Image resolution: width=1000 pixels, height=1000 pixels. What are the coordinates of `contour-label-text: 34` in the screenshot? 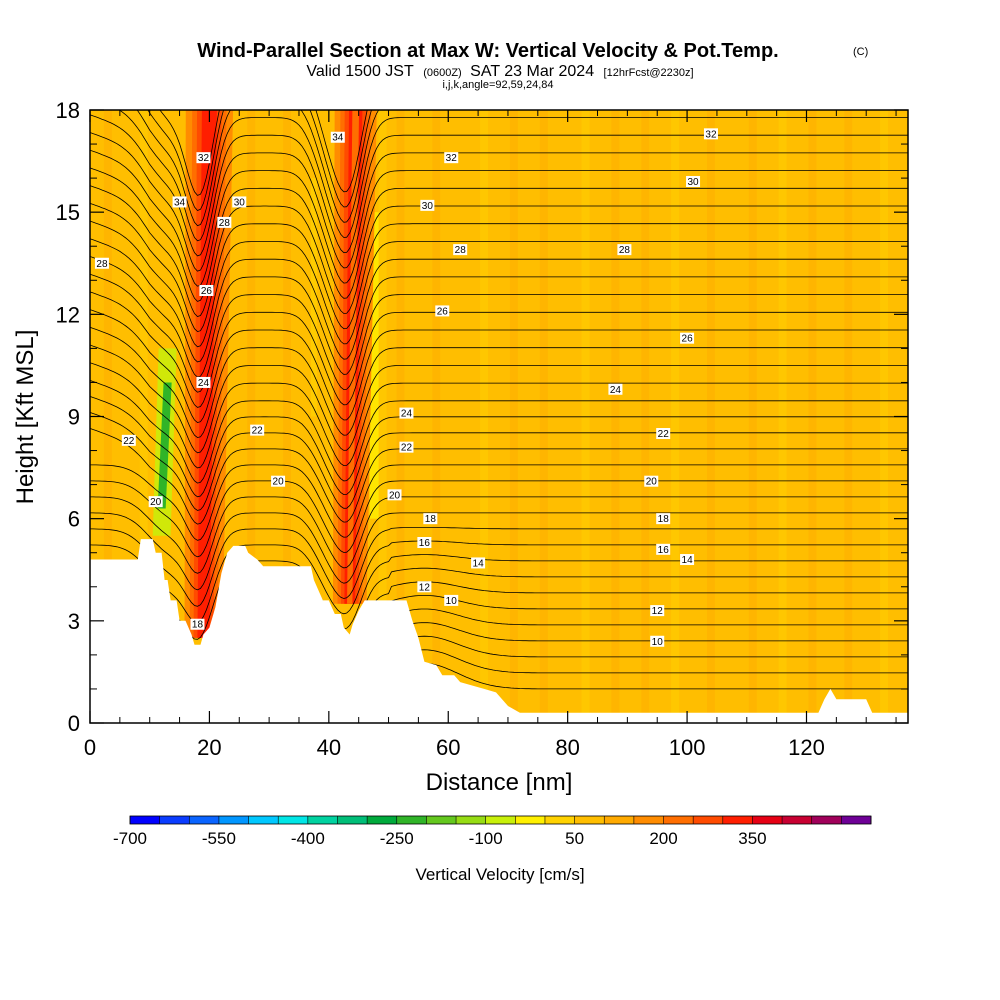 It's located at (180, 202).